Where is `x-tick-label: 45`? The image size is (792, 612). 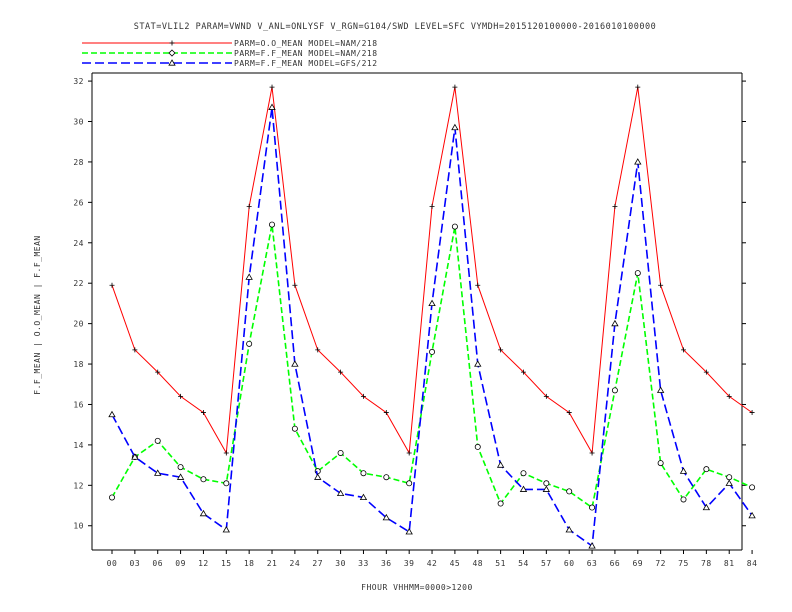
x-tick-label: 45 is located at coordinates (455, 563).